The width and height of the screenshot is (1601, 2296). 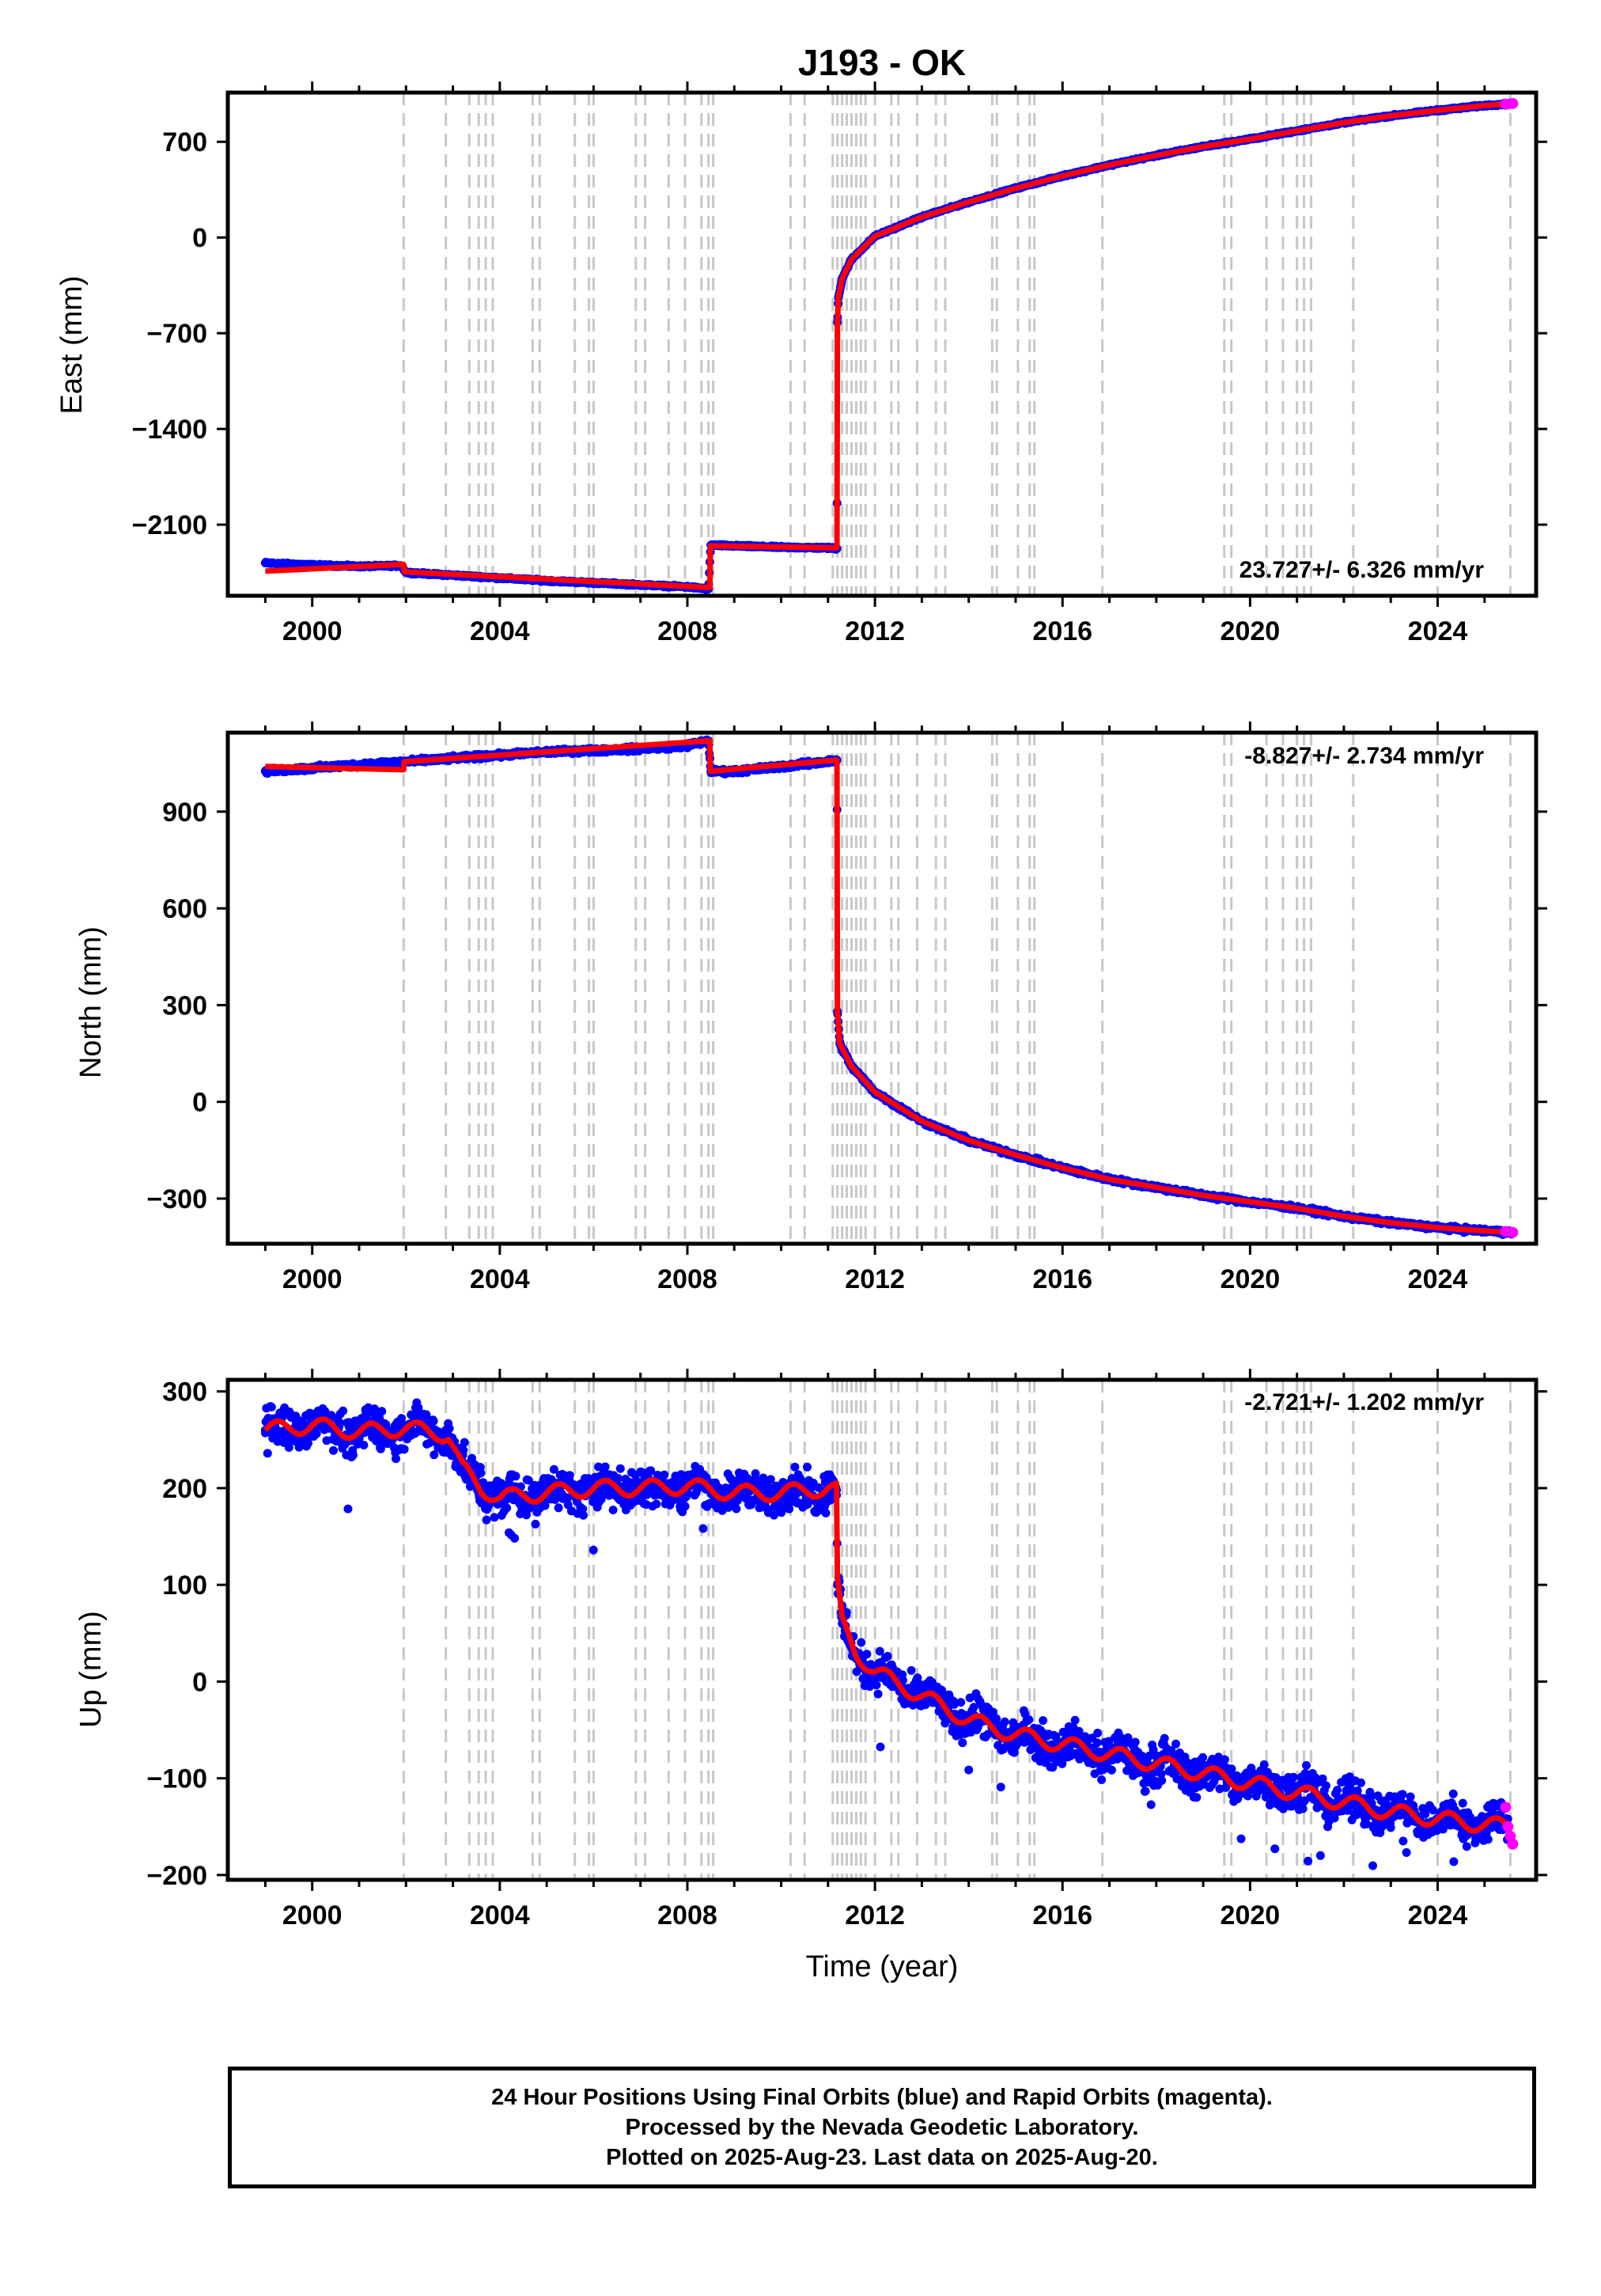 I want to click on y-tick-label: 600, so click(x=184, y=909).